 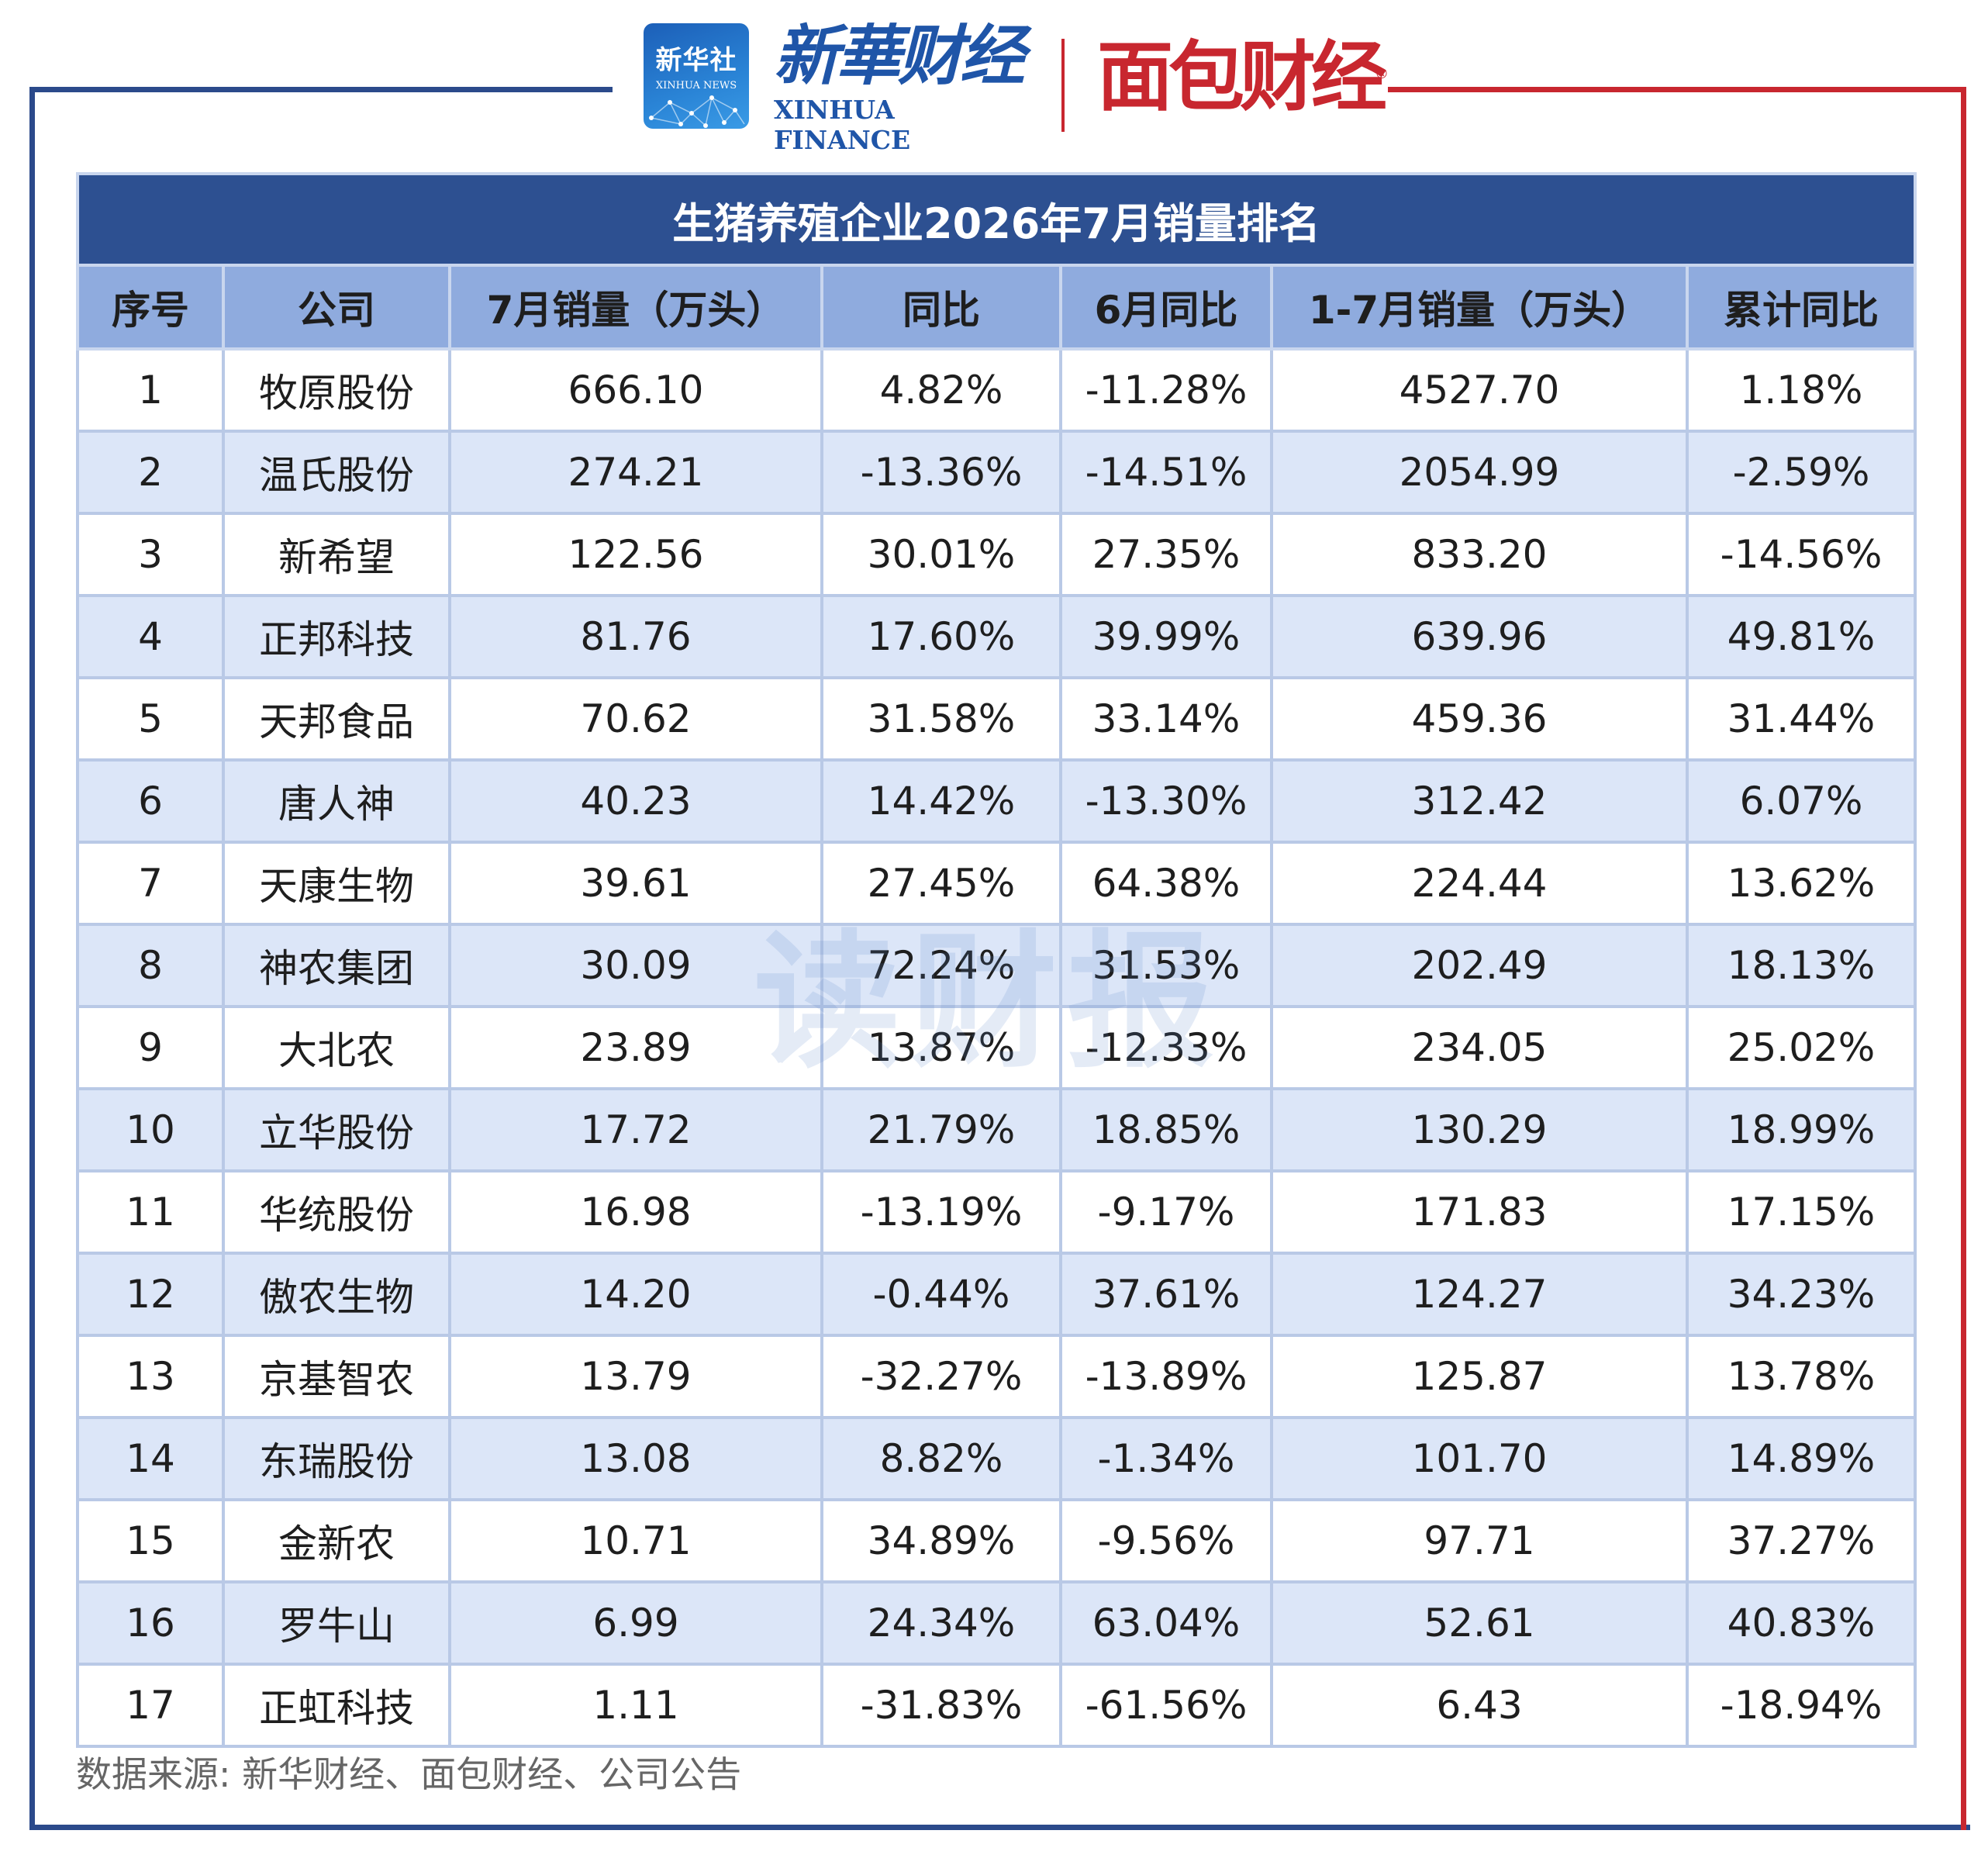 What do you see at coordinates (1479, 883) in the screenshot?
I see `table-cell: 224.44` at bounding box center [1479, 883].